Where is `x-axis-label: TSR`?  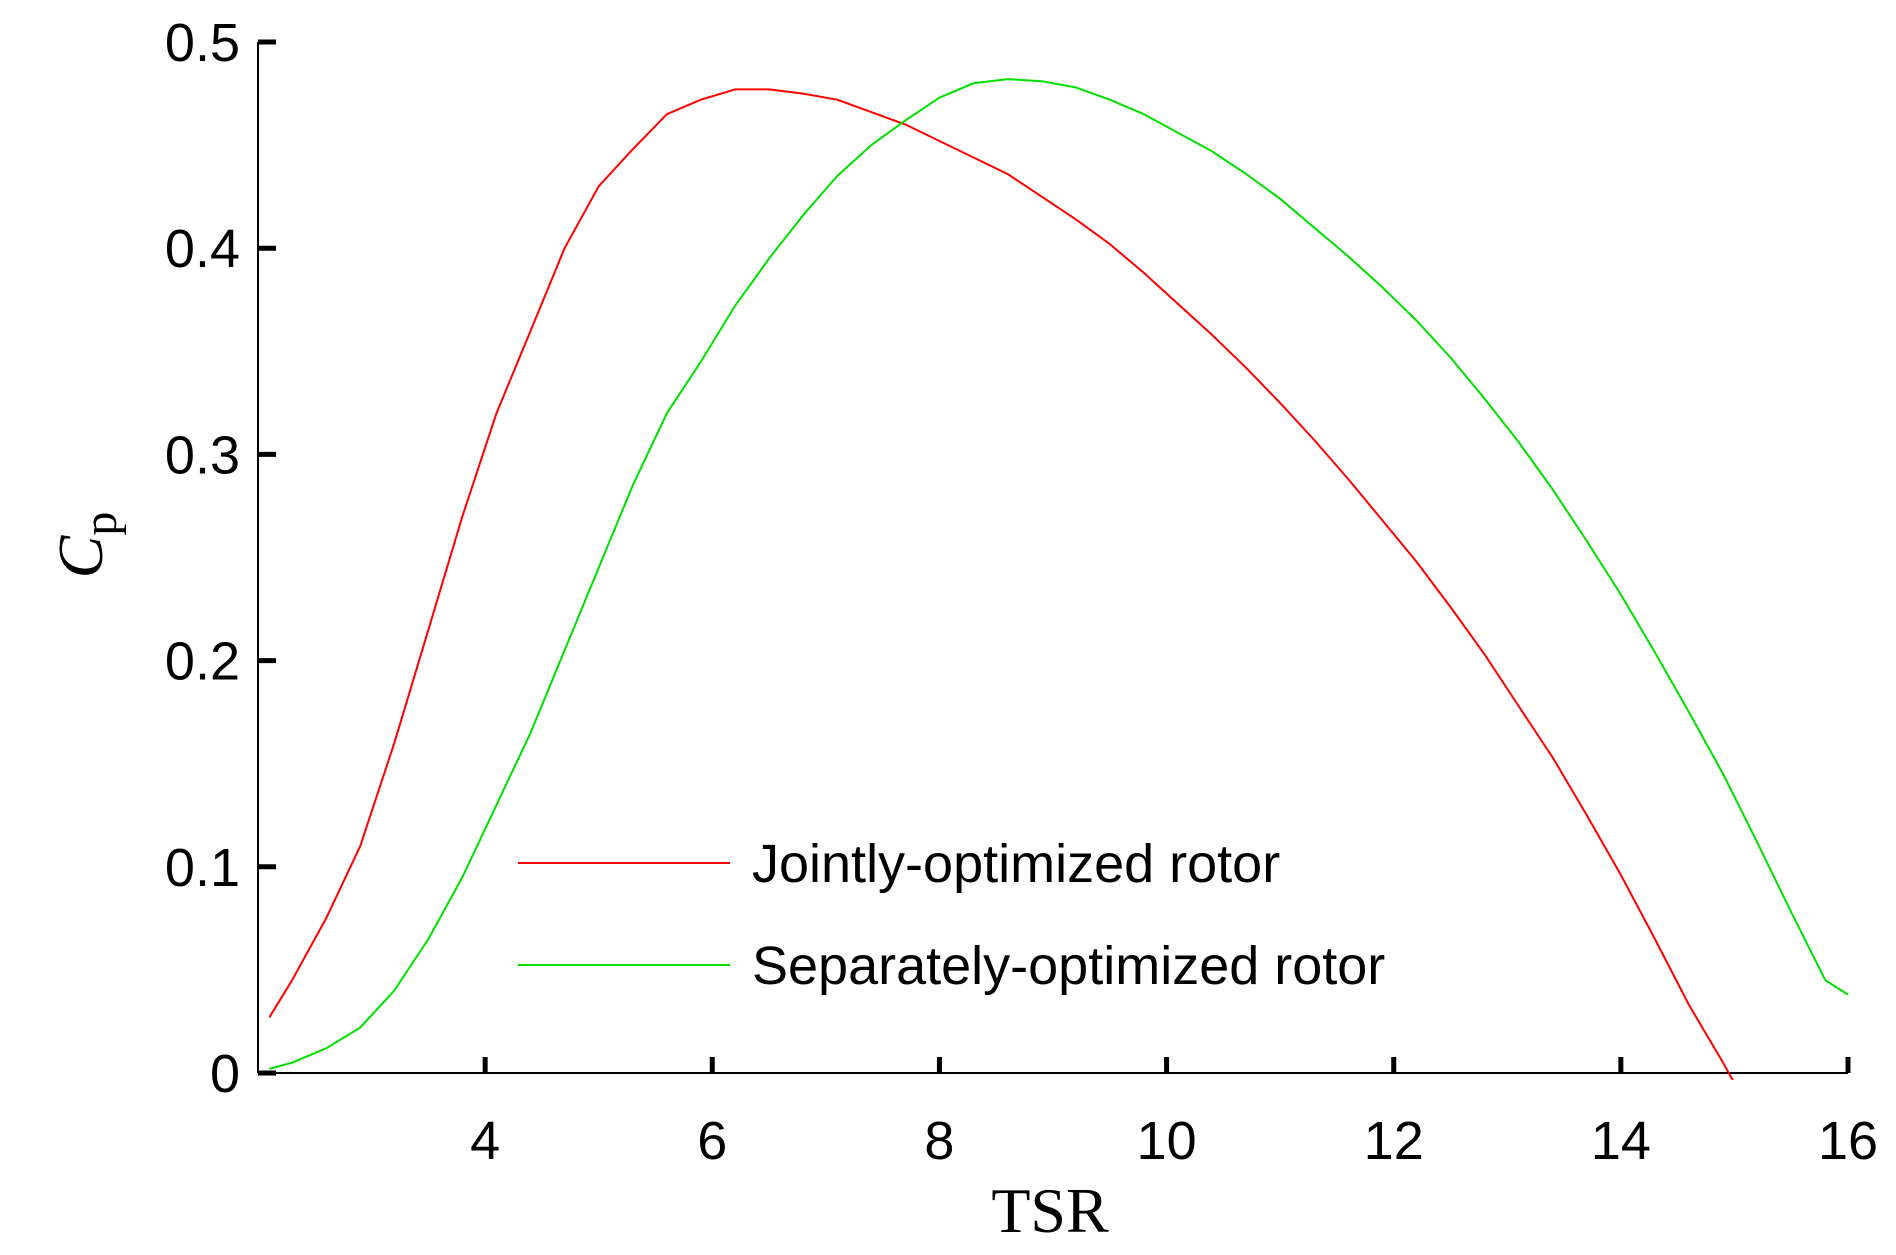
x-axis-label: TSR is located at coordinates (1050, 1210).